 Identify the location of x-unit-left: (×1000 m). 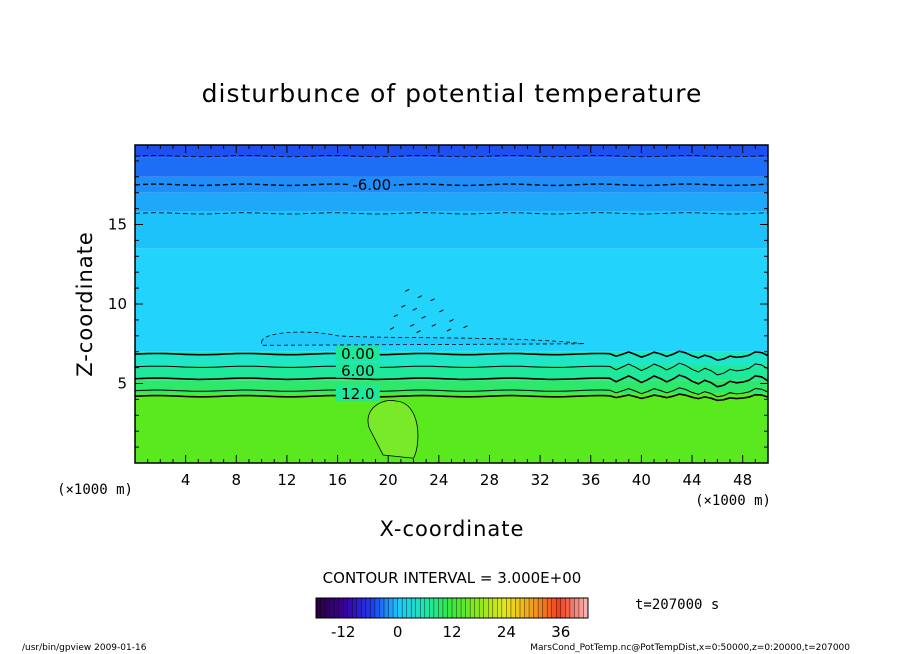
(95, 490).